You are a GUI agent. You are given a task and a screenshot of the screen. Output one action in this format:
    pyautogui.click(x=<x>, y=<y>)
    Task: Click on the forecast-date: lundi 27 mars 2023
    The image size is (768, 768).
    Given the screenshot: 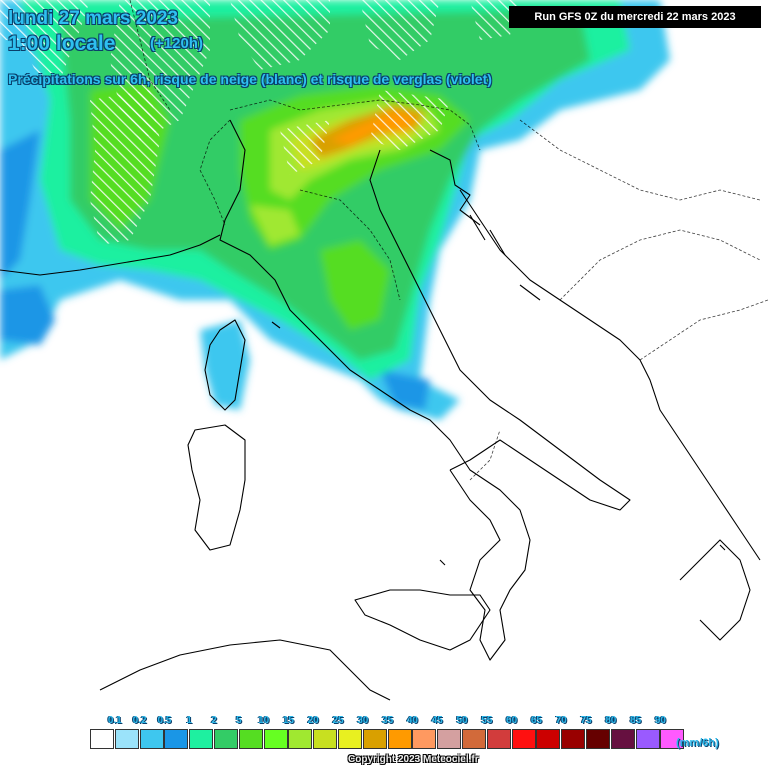 What is the action you would take?
    pyautogui.click(x=93, y=18)
    